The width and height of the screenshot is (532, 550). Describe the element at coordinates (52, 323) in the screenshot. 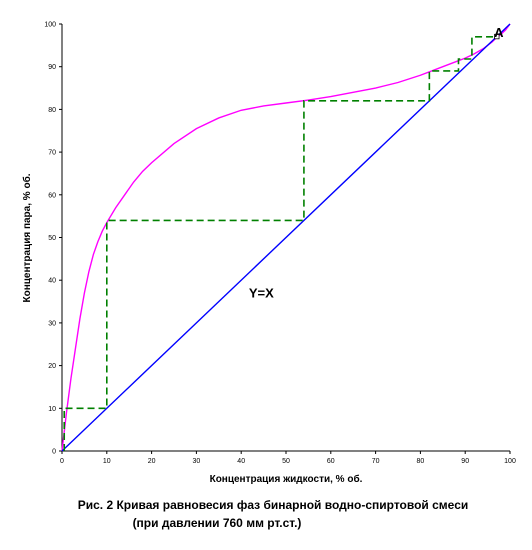

I see `y-tick-label: 30` at that location.